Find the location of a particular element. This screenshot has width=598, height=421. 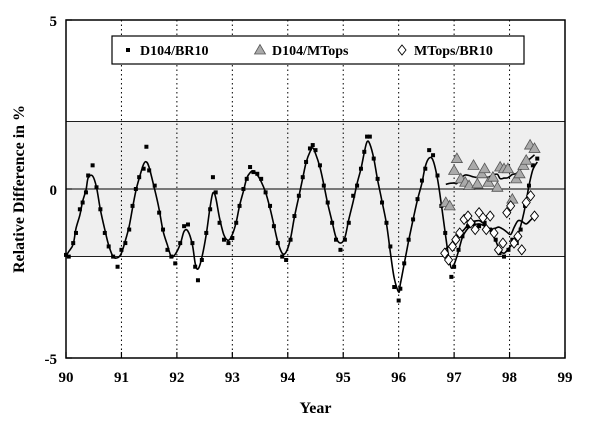

x-axis-title: Year is located at coordinates (316, 408).